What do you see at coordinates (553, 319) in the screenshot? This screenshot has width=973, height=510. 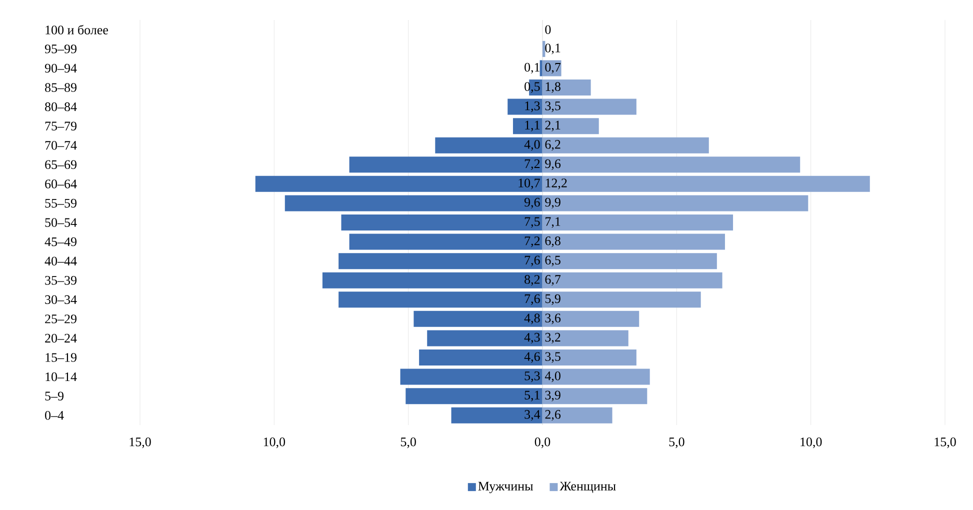 I see `data-label: 3,6` at bounding box center [553, 319].